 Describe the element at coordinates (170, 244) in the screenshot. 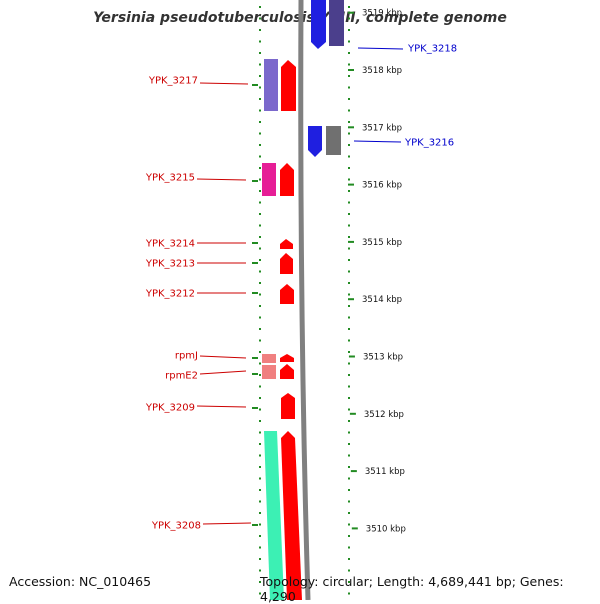

I see `gene-label: YPK_3214` at that location.